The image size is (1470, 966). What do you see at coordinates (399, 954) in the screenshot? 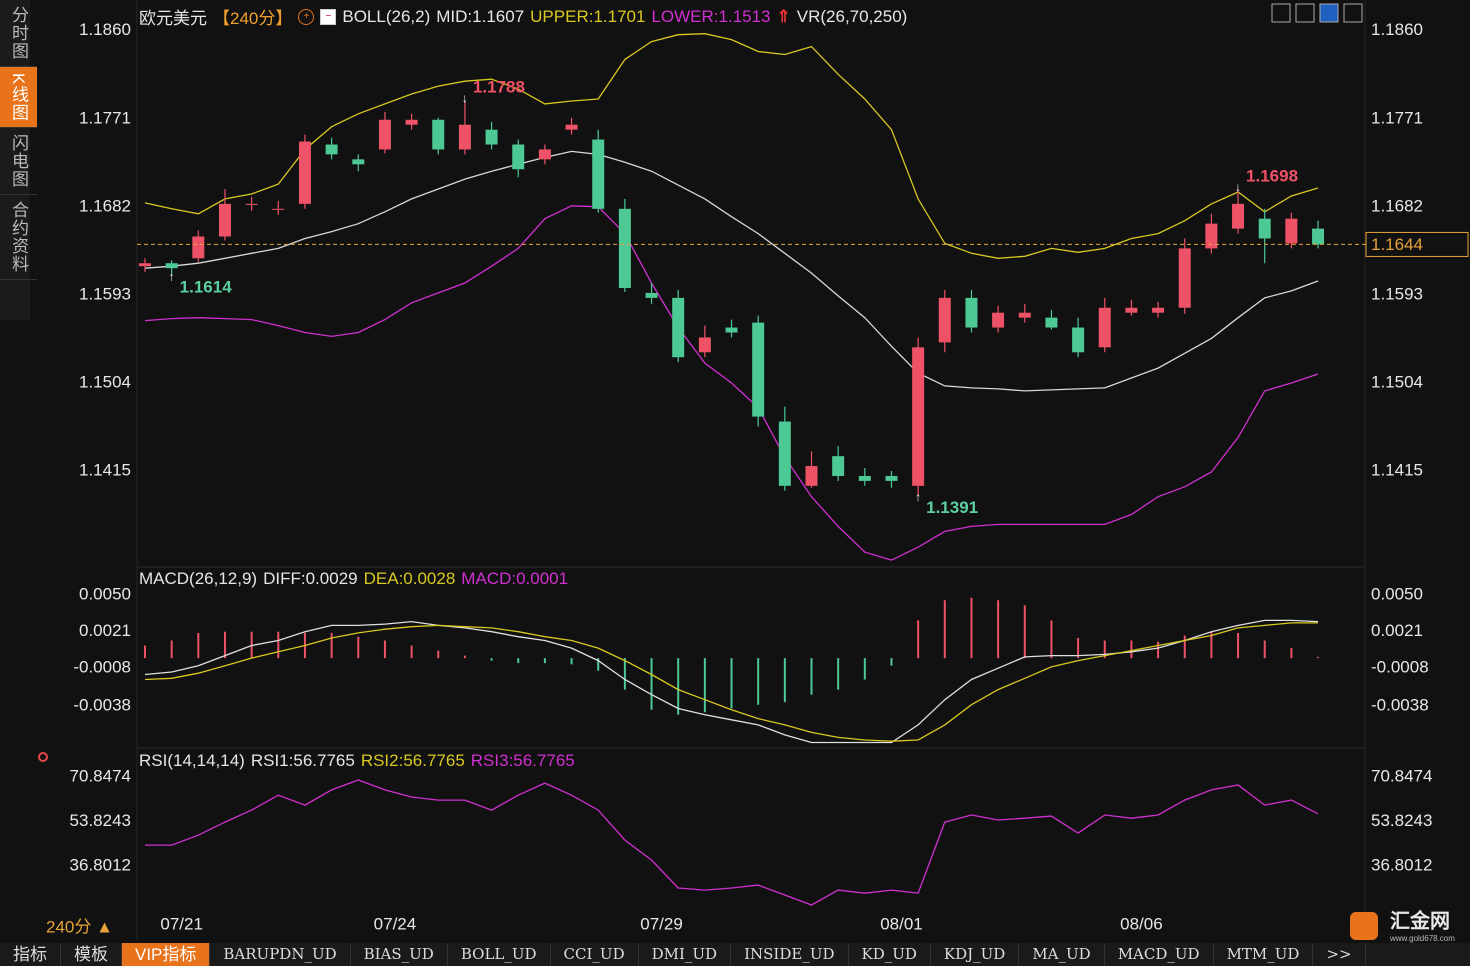
I see `tab: BIAS_UD` at bounding box center [399, 954].